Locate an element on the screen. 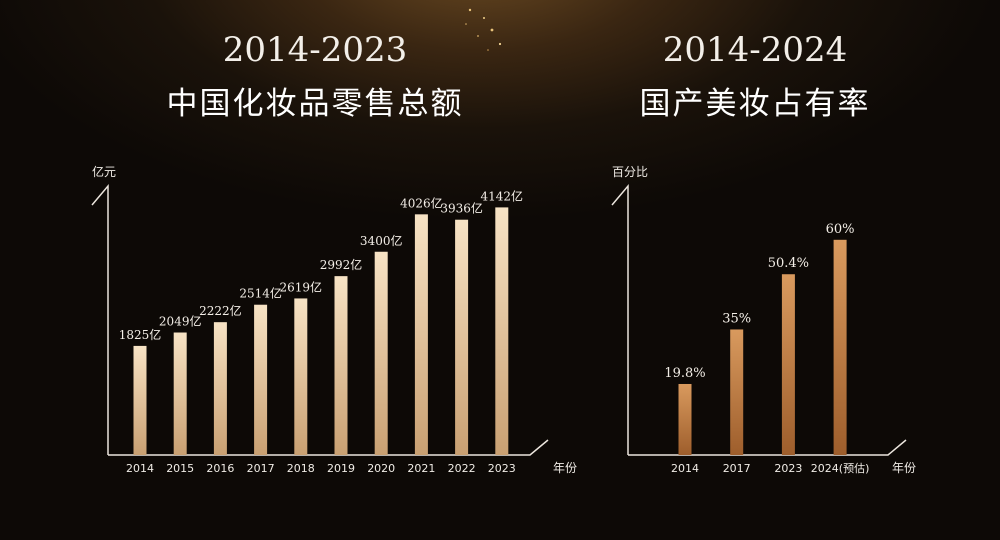 Image resolution: width=1000 pixels, height=540 pixels. right-x-axis is located at coordinates (767, 447).